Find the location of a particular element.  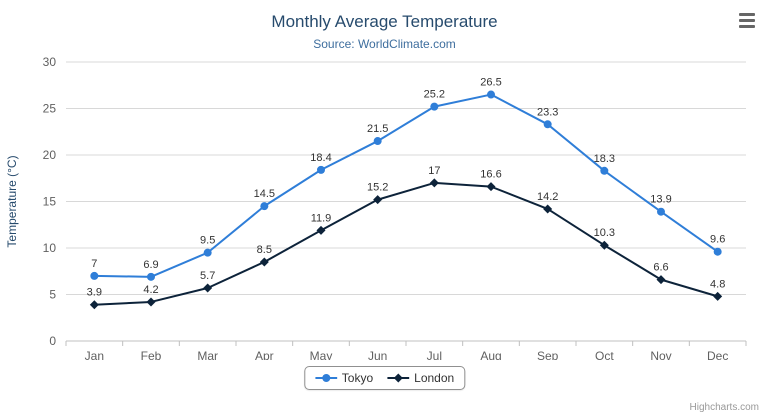

svg-text: Dec is located at coordinates (717, 354).